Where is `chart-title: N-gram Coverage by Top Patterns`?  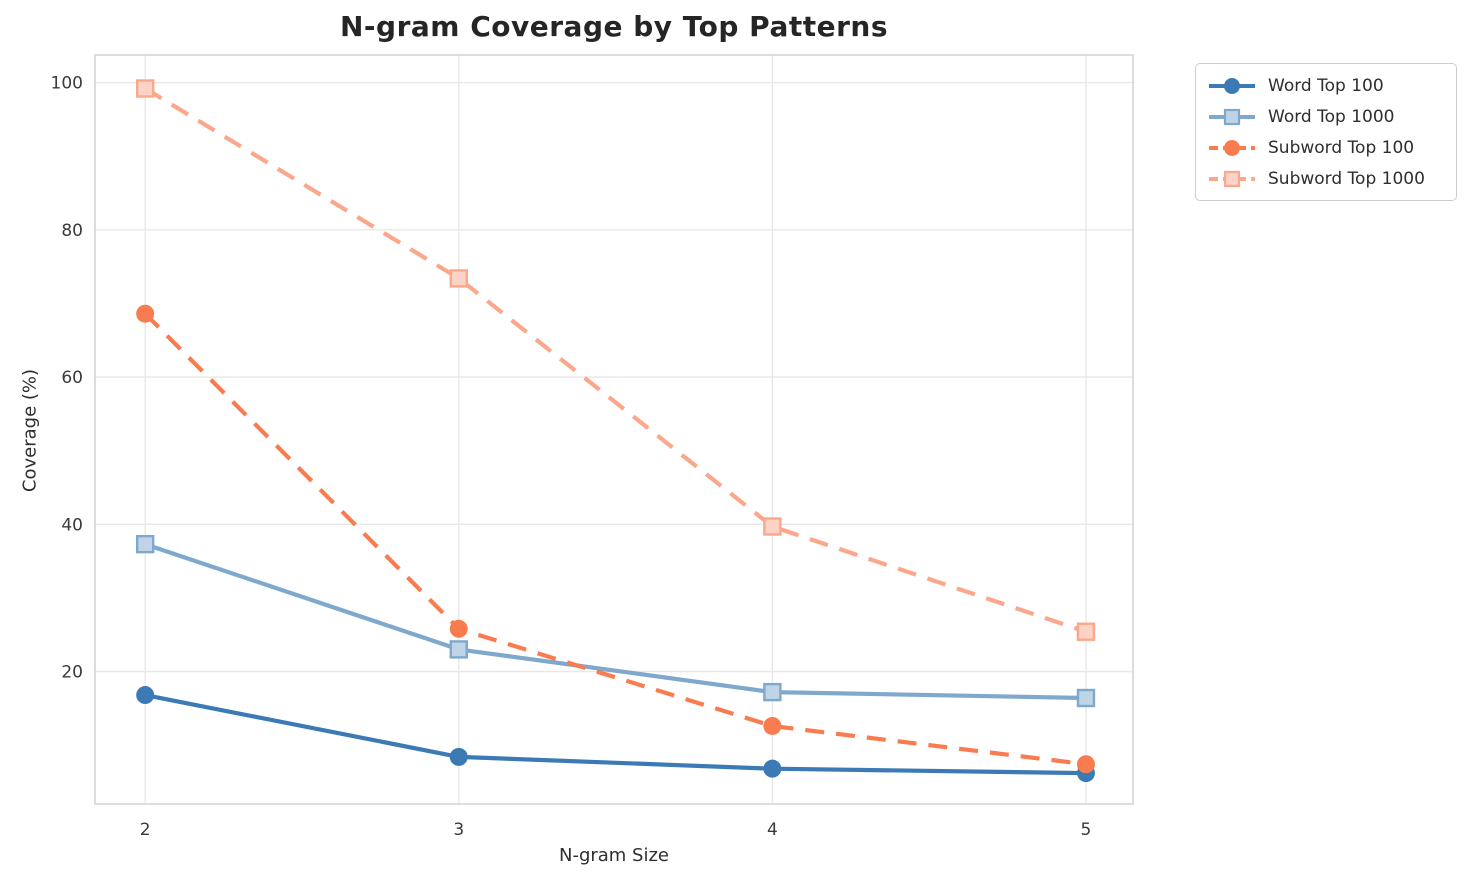 chart-title: N-gram Coverage by Top Patterns is located at coordinates (614, 26).